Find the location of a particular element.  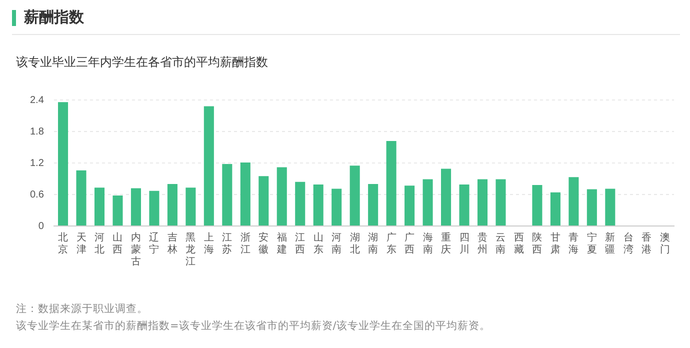

x-tick-label: 贵州 is located at coordinates (483, 244).